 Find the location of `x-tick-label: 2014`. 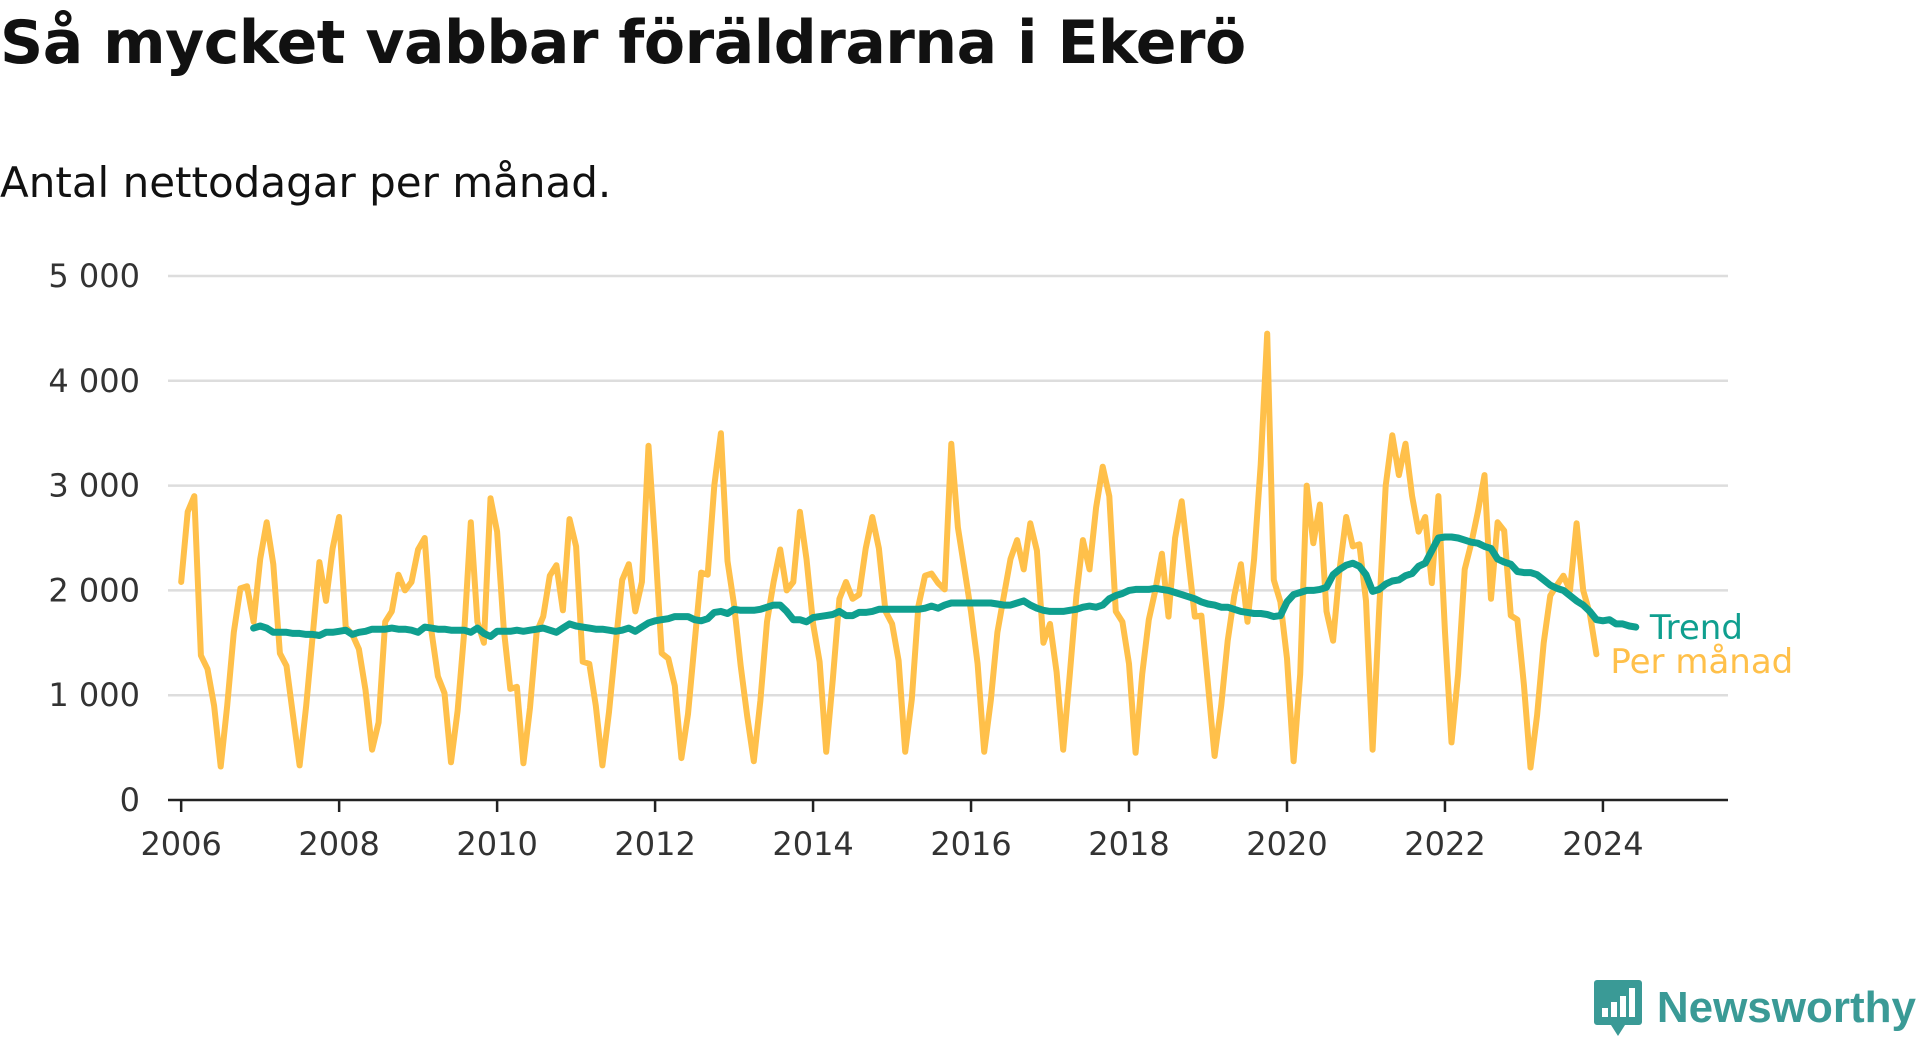

x-tick-label: 2014 is located at coordinates (812, 844).